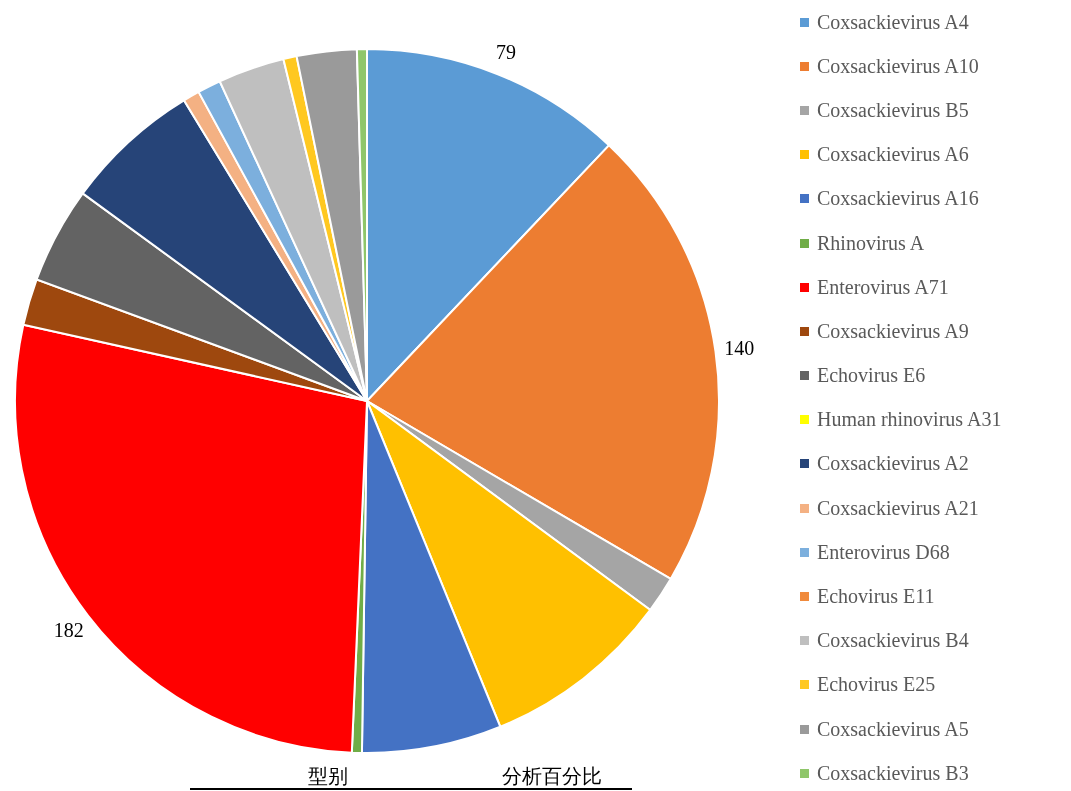  I want to click on legend-label: Coxsackievirus B4, so click(893, 641).